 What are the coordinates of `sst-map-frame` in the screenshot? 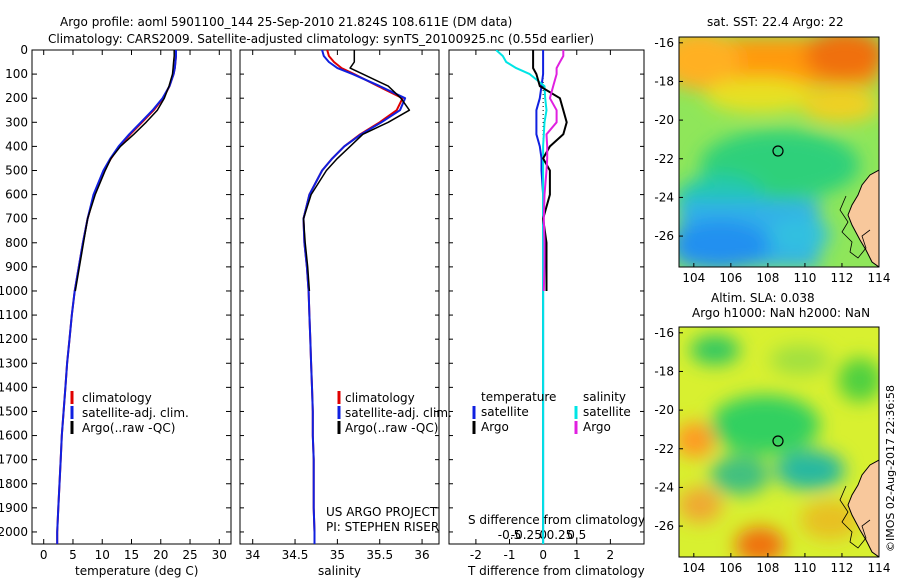 It's located at (779, 152).